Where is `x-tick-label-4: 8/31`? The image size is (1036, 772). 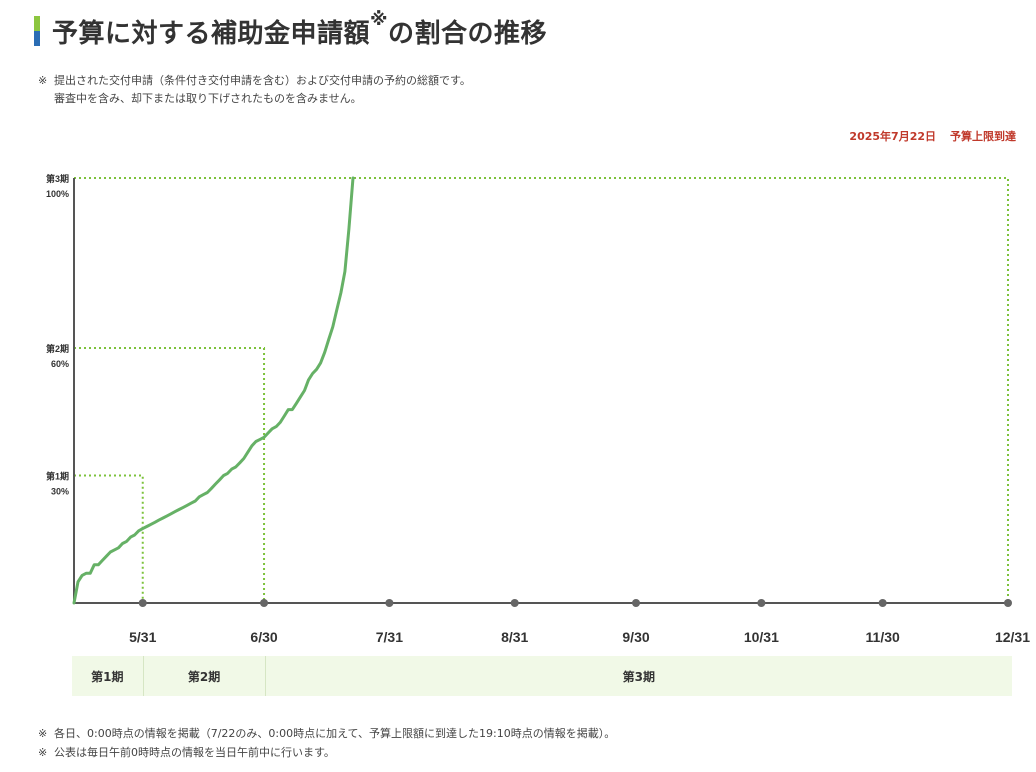
x-tick-label-4: 8/31 is located at coordinates (514, 637).